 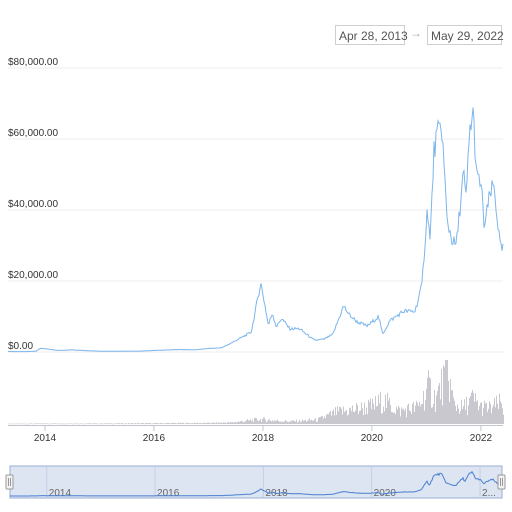 What do you see at coordinates (154, 438) in the screenshot?
I see `x-tick-label: 2016` at bounding box center [154, 438].